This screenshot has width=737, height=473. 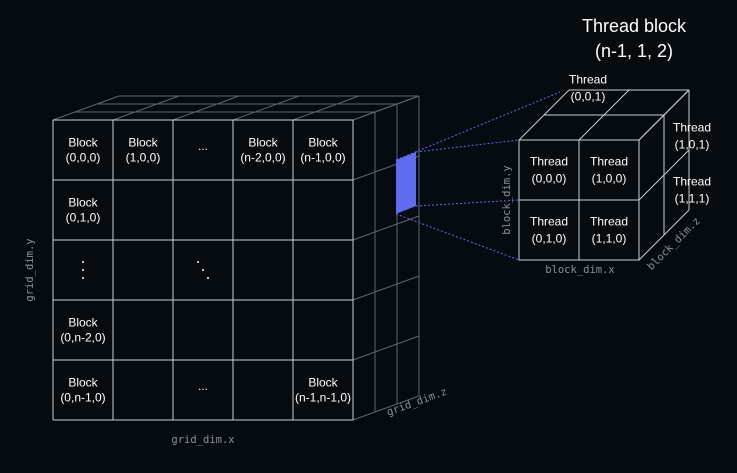 I want to click on thread-label: (1,1,0), so click(x=609, y=239).